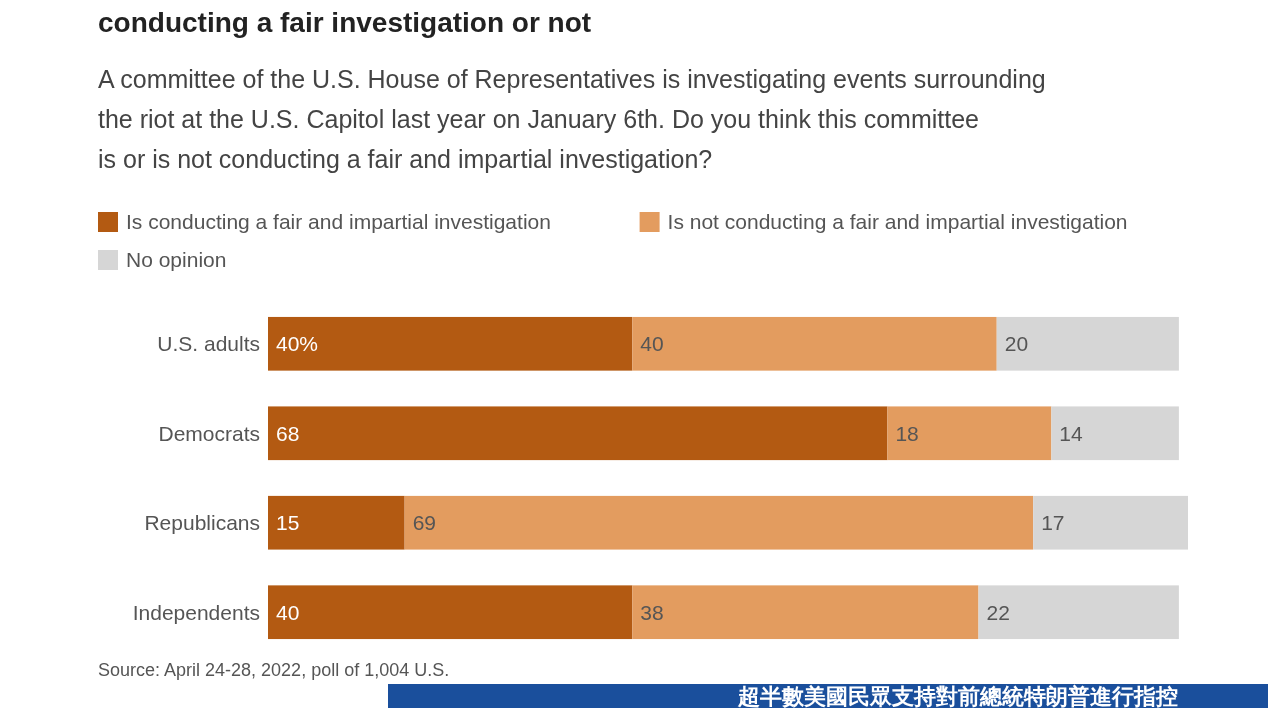 The height and width of the screenshot is (720, 1280). Describe the element at coordinates (209, 433) in the screenshot. I see `y-tick-label: Democrats` at that location.